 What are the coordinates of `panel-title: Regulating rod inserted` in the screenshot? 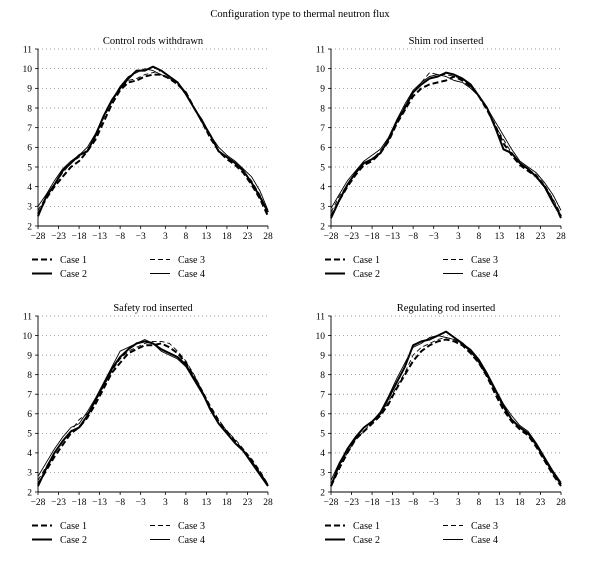 It's located at (446, 308).